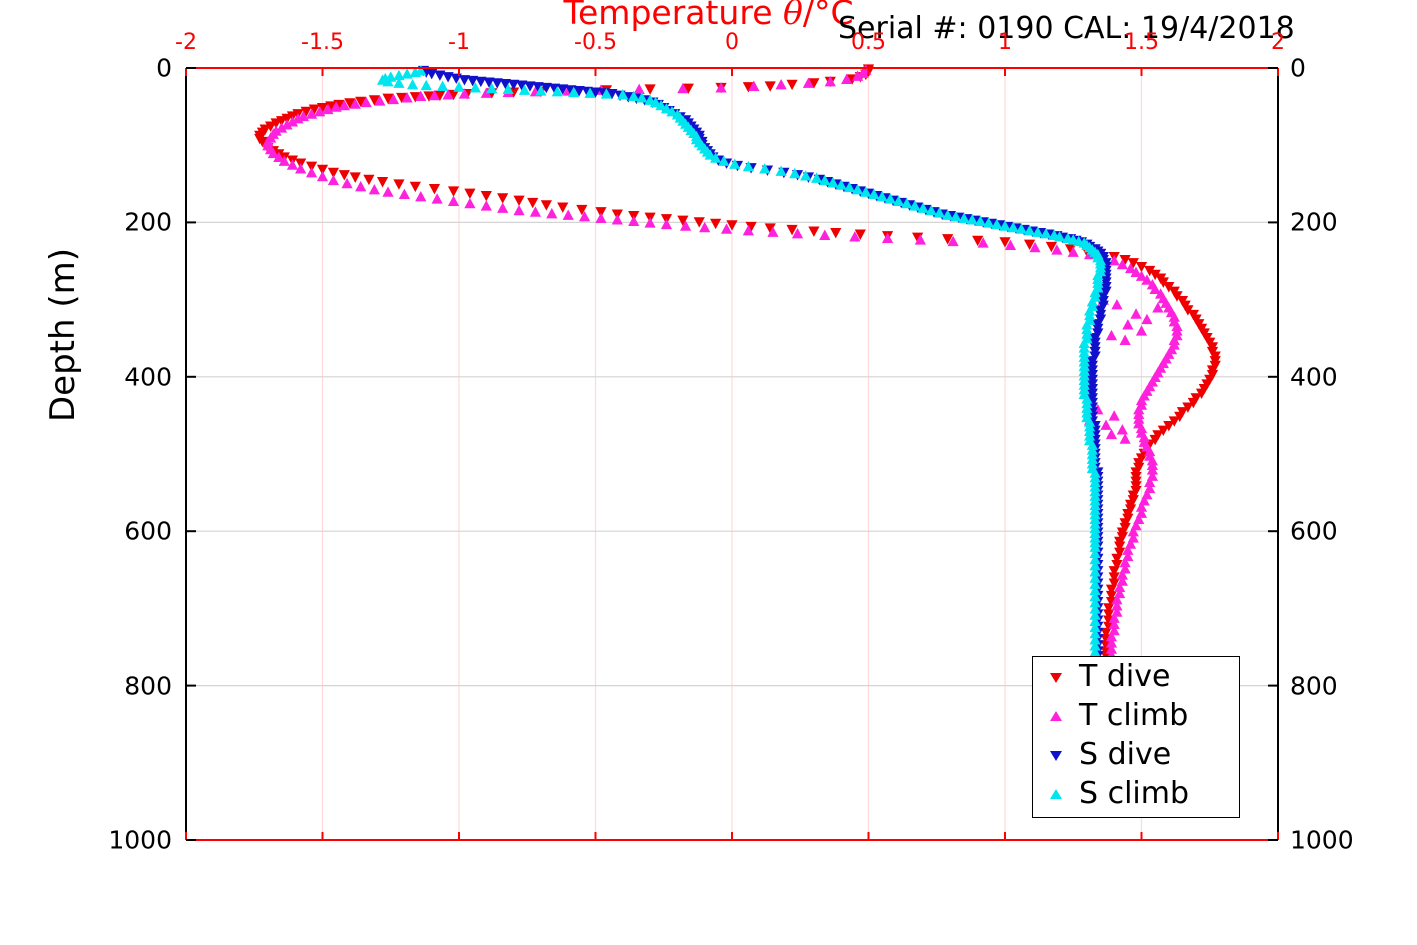 This screenshot has width=1417, height=945. What do you see at coordinates (1005, 42) in the screenshot?
I see `x-tick-label: 1` at bounding box center [1005, 42].